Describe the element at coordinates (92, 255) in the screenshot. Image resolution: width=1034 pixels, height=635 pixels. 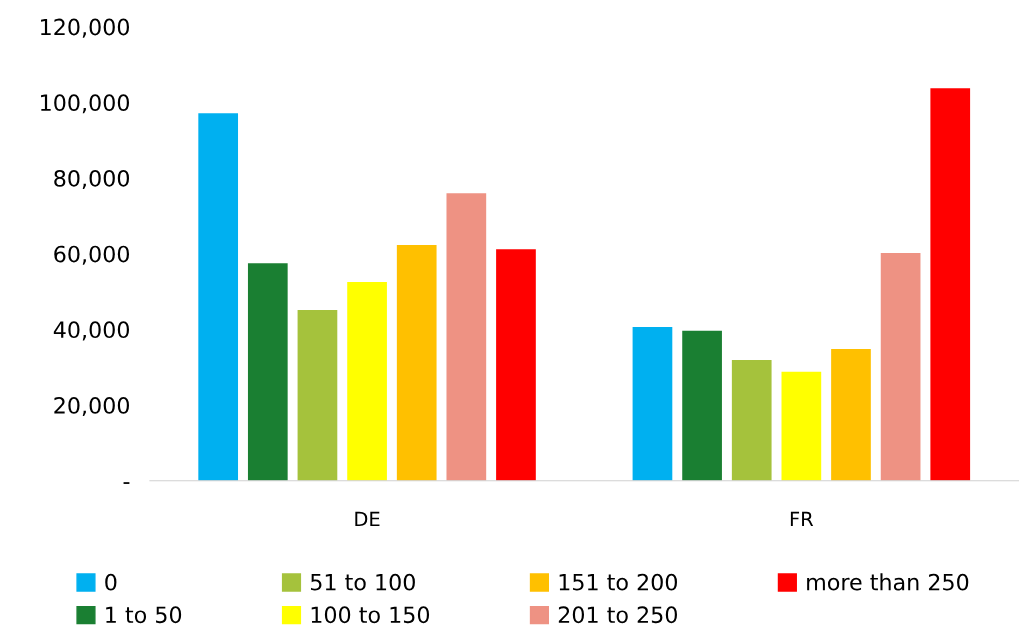
I see `y-tick-label: 60,000` at that location.